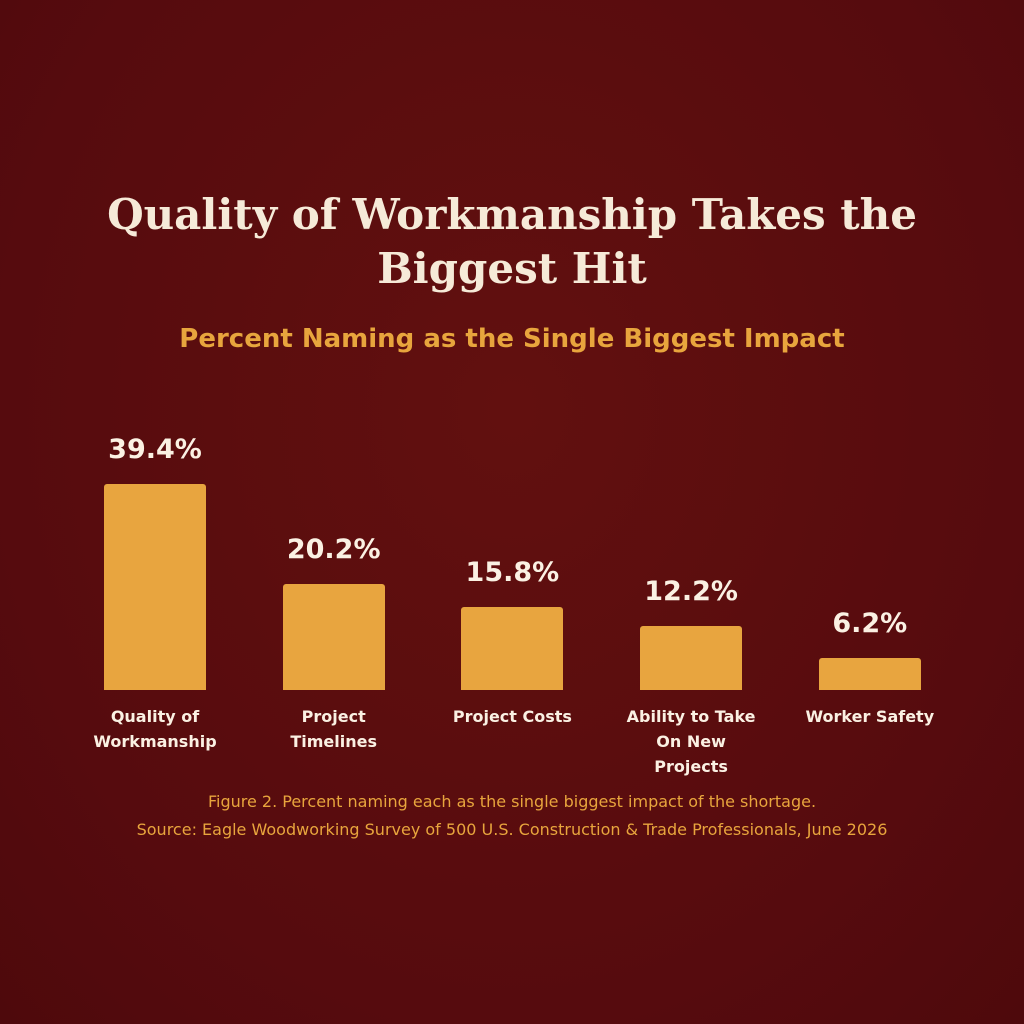 Image resolution: width=1024 pixels, height=1024 pixels. I want to click on data-label: 6.2%, so click(870, 623).